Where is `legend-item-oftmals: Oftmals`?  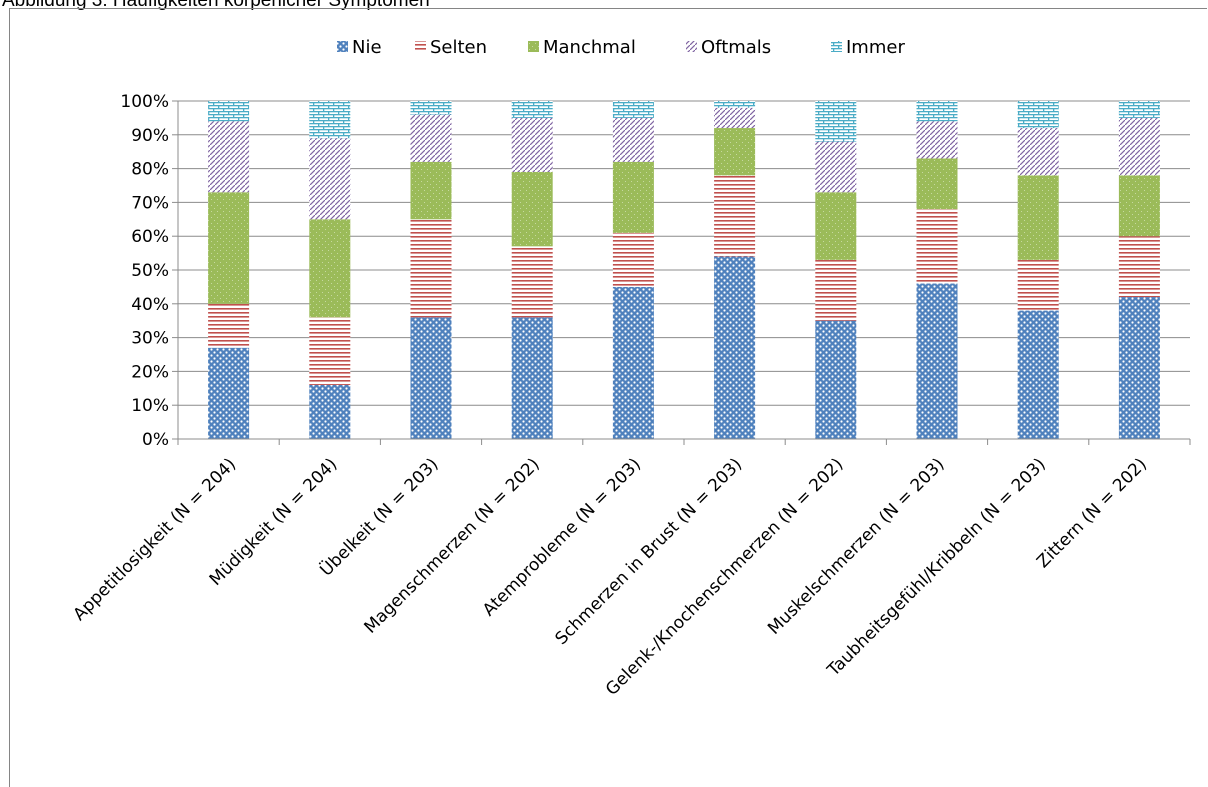
legend-item-oftmals: Oftmals is located at coordinates (728, 47).